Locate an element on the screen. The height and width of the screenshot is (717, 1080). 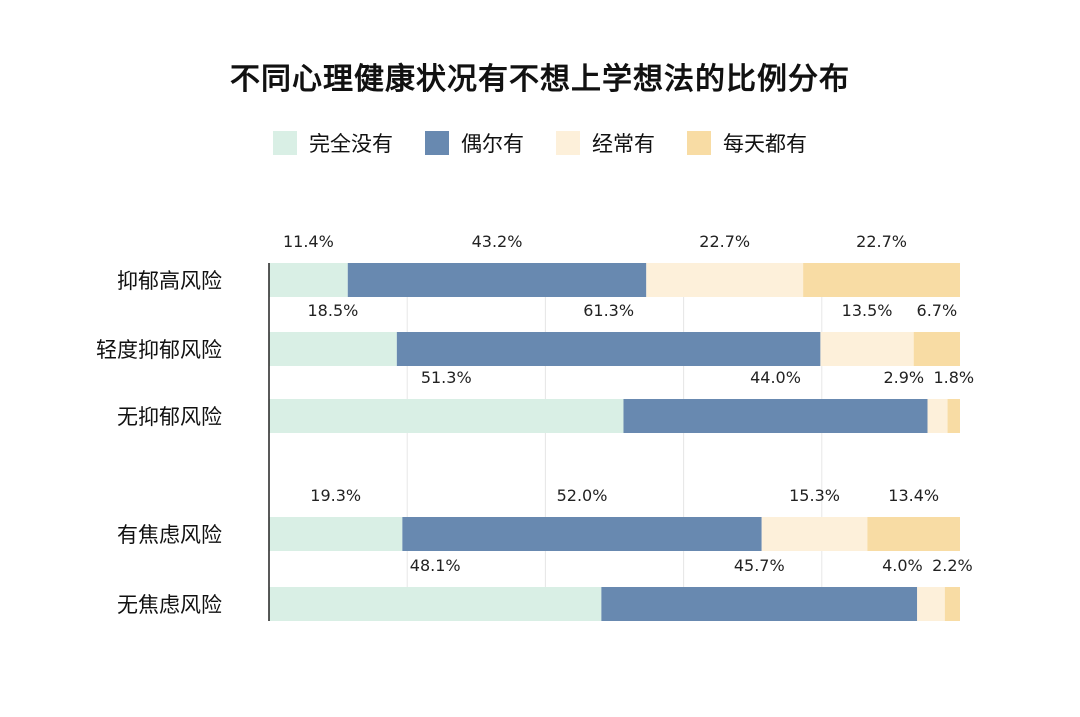
value-label: 1.8% is located at coordinates (953, 377).